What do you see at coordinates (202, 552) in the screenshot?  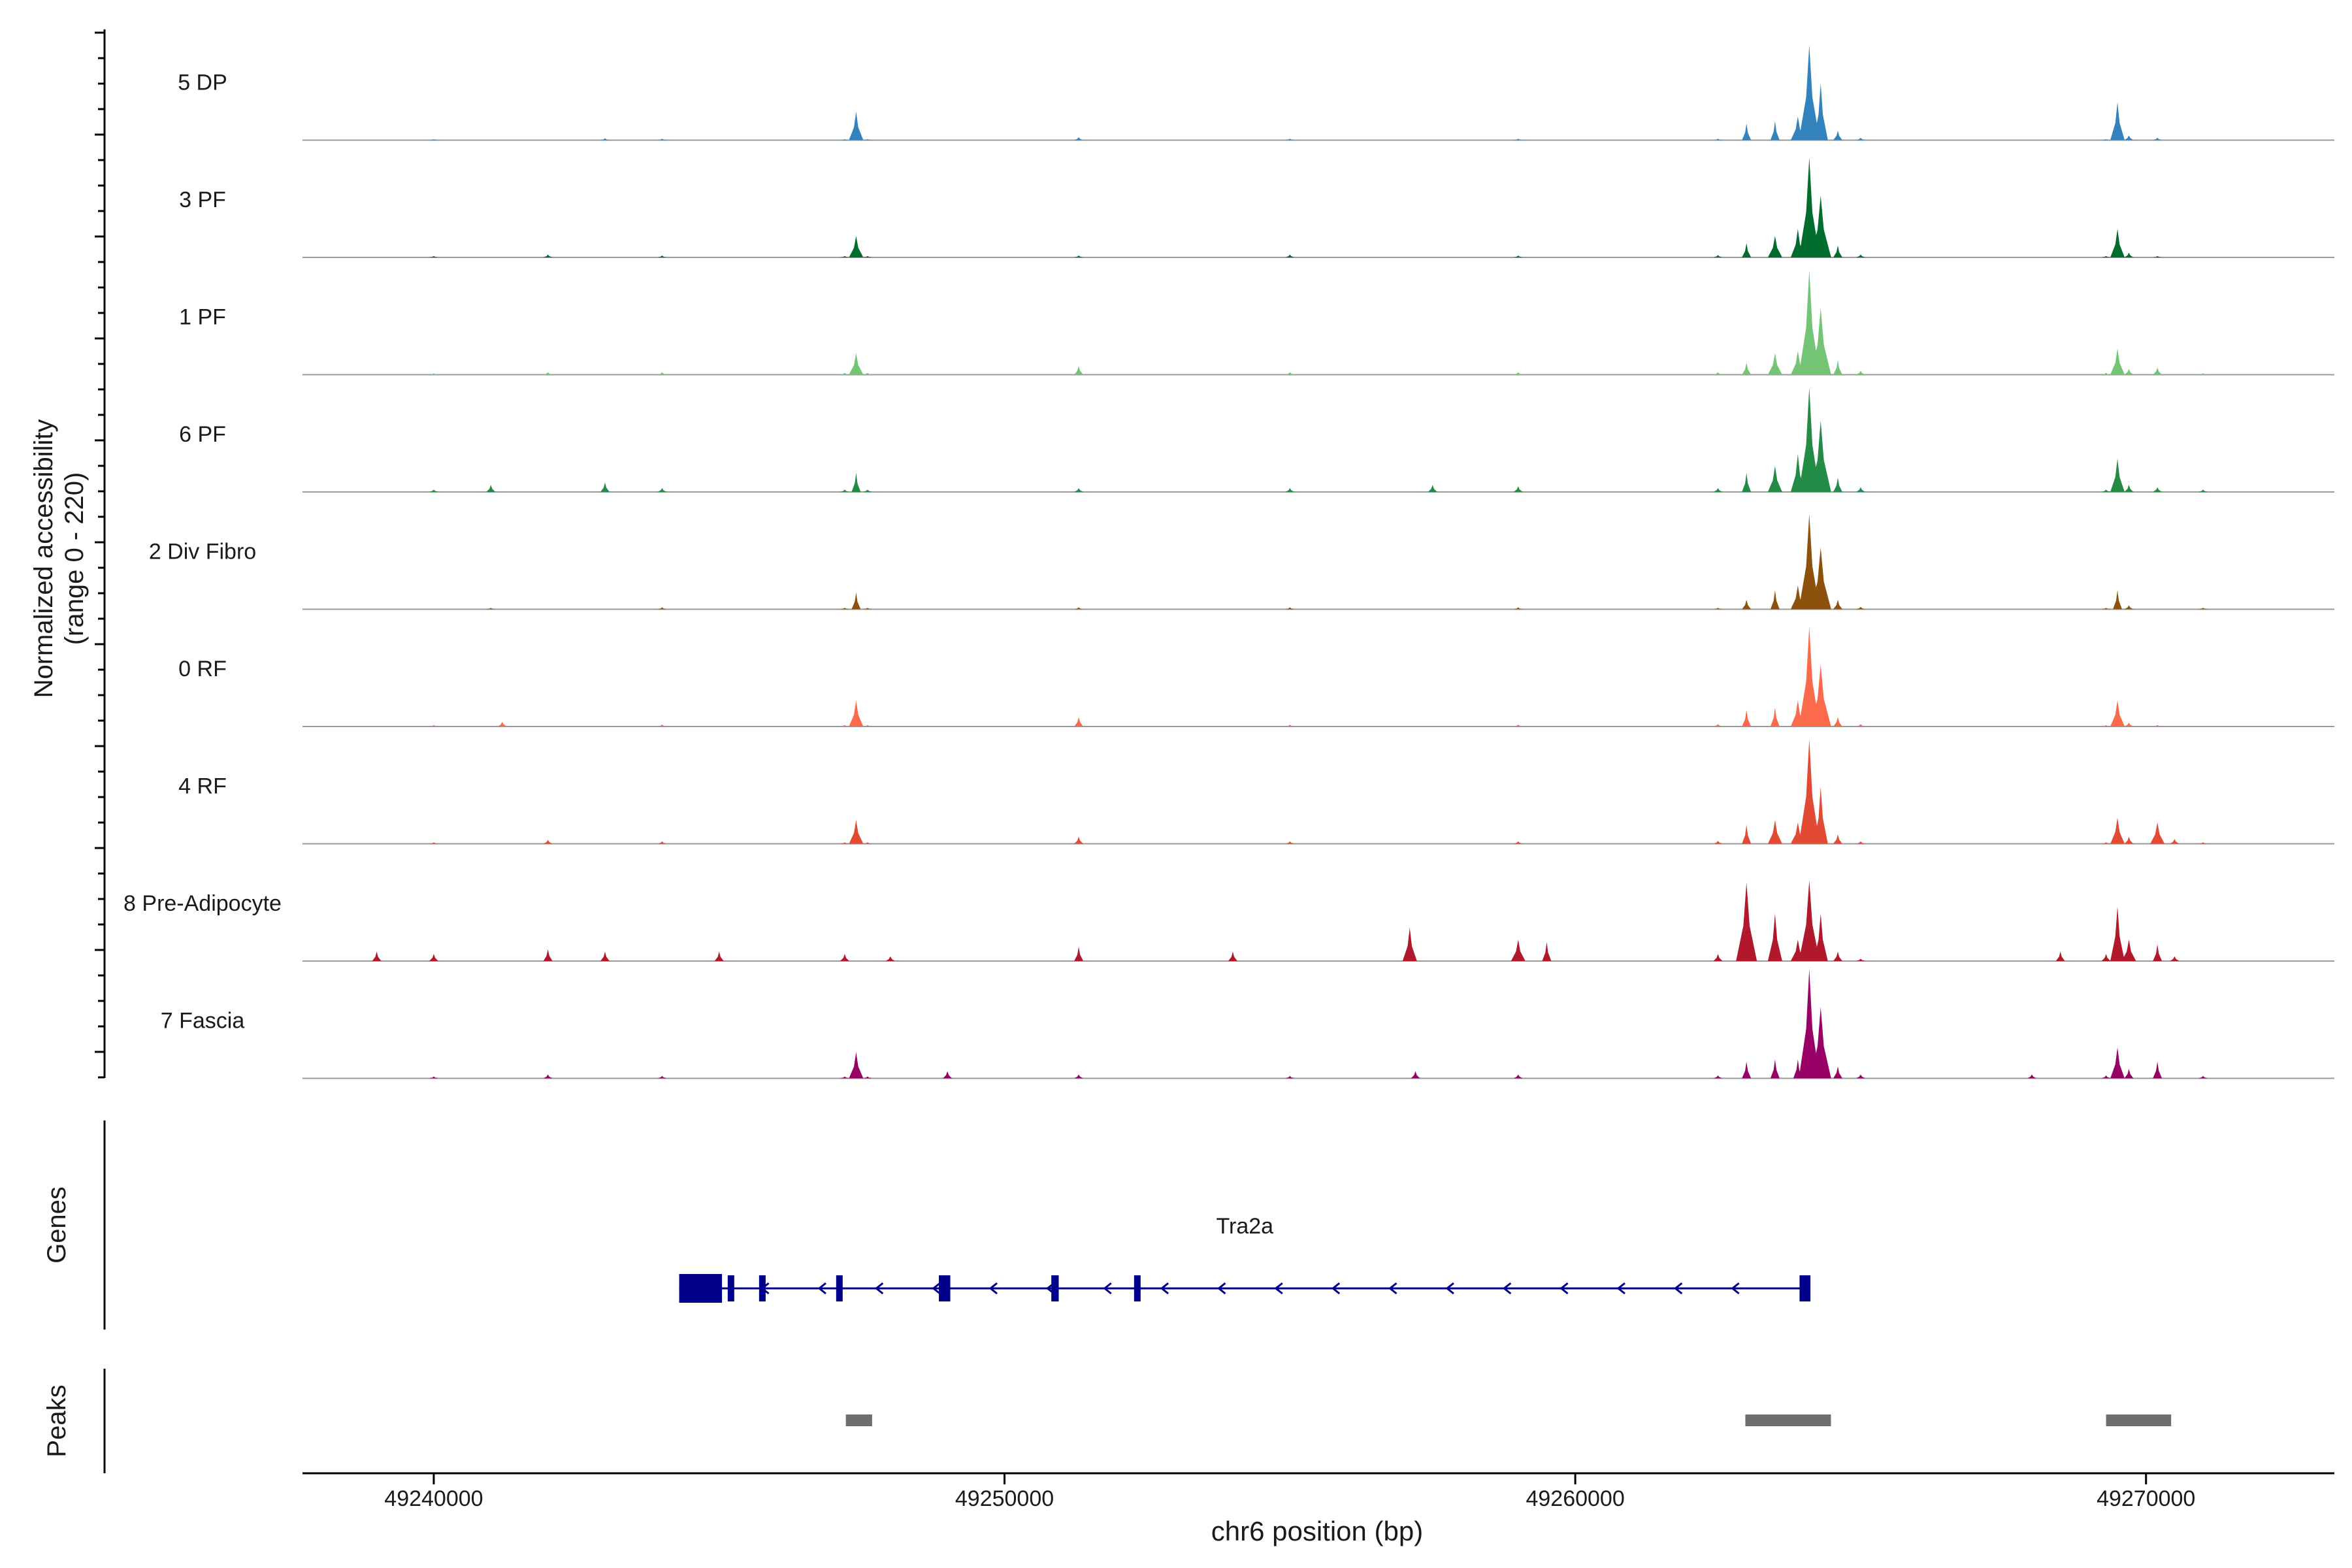 I see `track-label-2-div-fibro: 2 Div Fibro` at bounding box center [202, 552].